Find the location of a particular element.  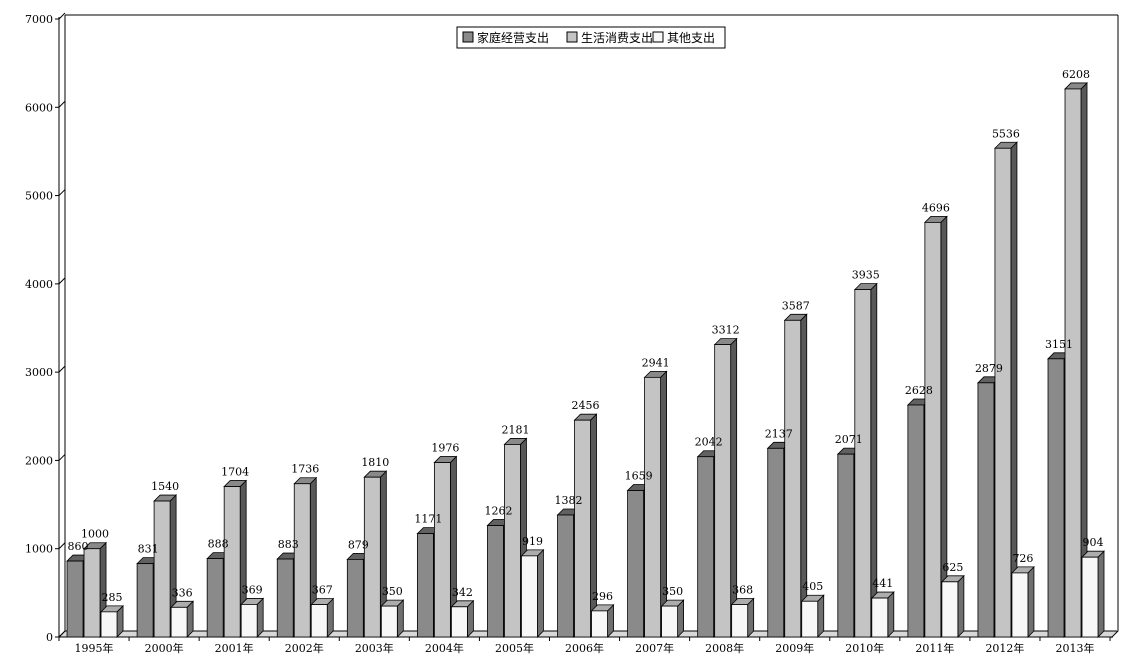

data-label: 2941 is located at coordinates (656, 362).